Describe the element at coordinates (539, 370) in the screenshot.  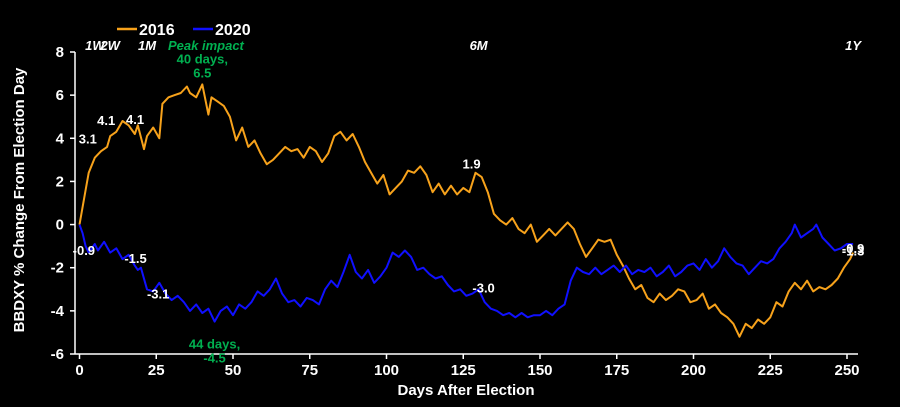
I see `x-tick-label: 150` at that location.